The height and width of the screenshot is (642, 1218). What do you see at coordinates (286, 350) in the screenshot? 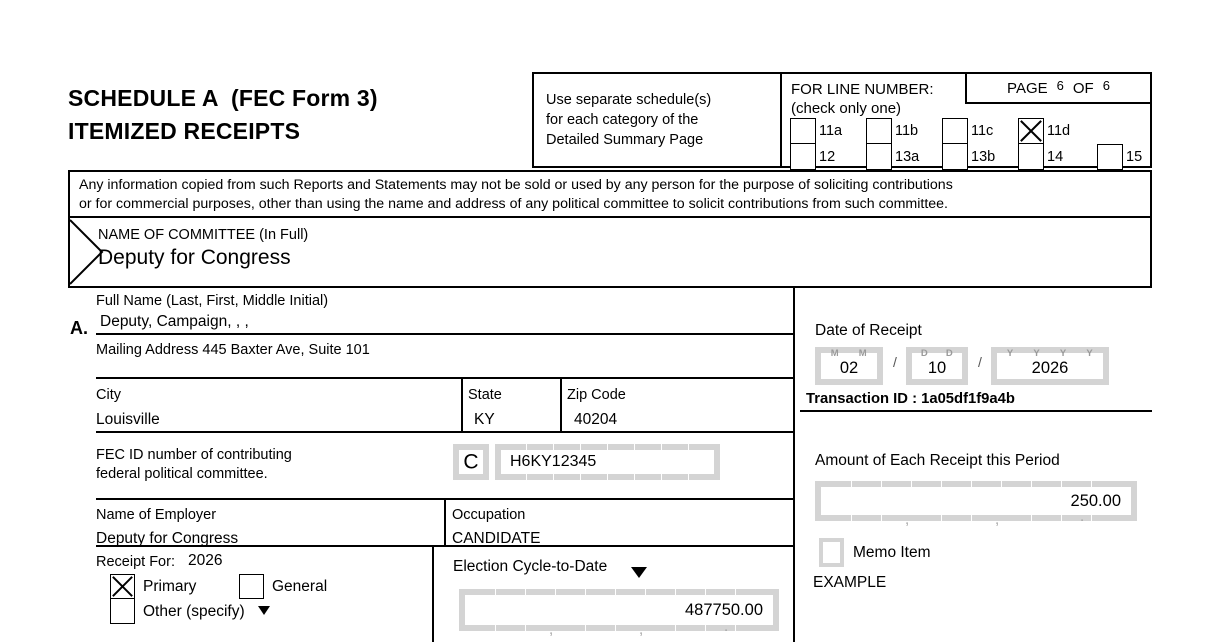
I see `mailing-address-value: 445 Baxter Ave, Suite 101` at bounding box center [286, 350].